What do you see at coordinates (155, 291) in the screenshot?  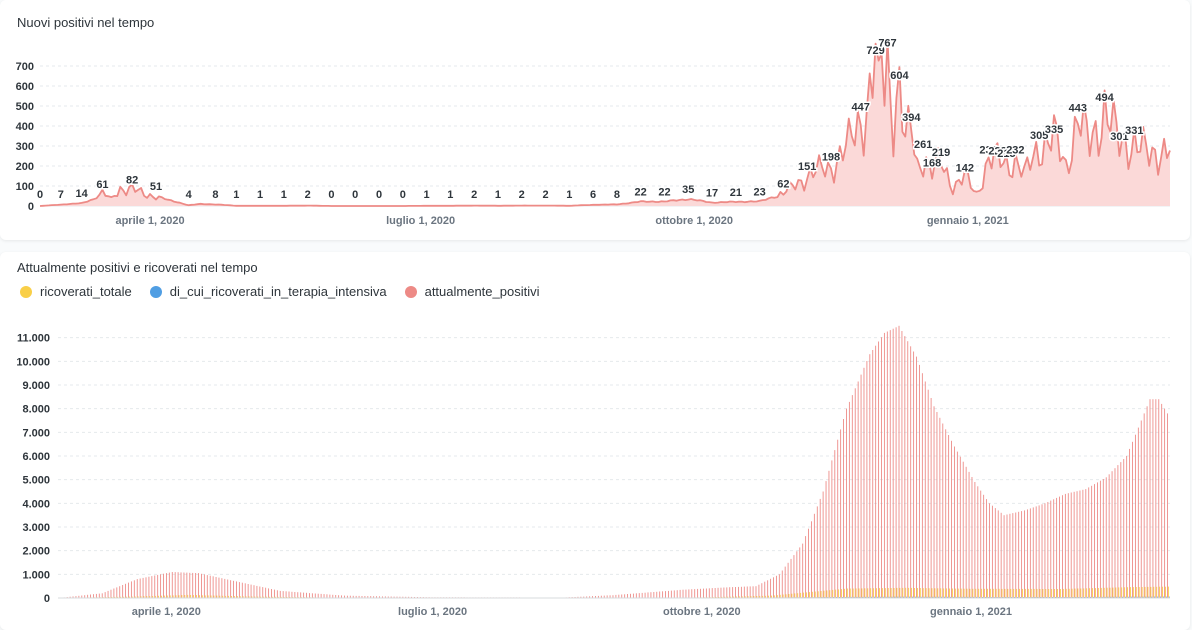 I see `legend-dot` at bounding box center [155, 291].